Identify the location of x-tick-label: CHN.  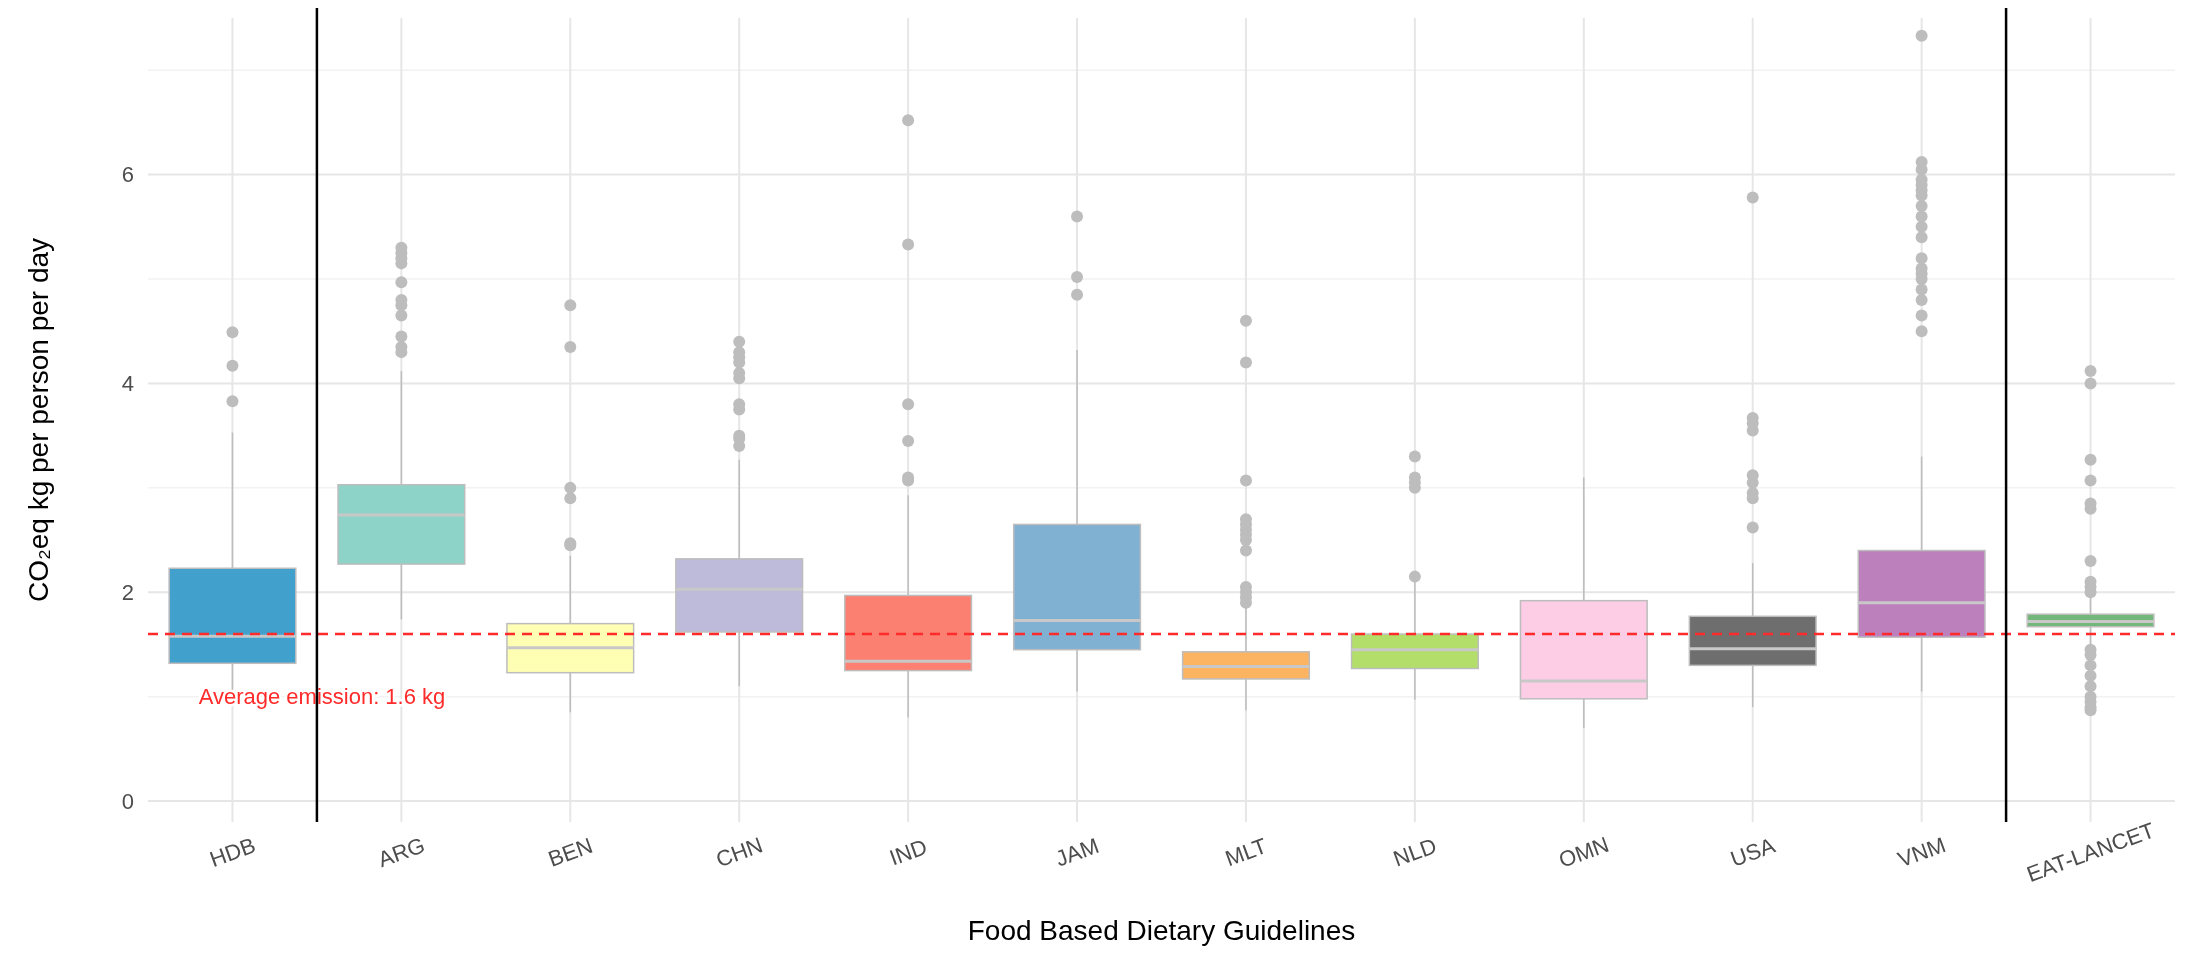
(739, 852).